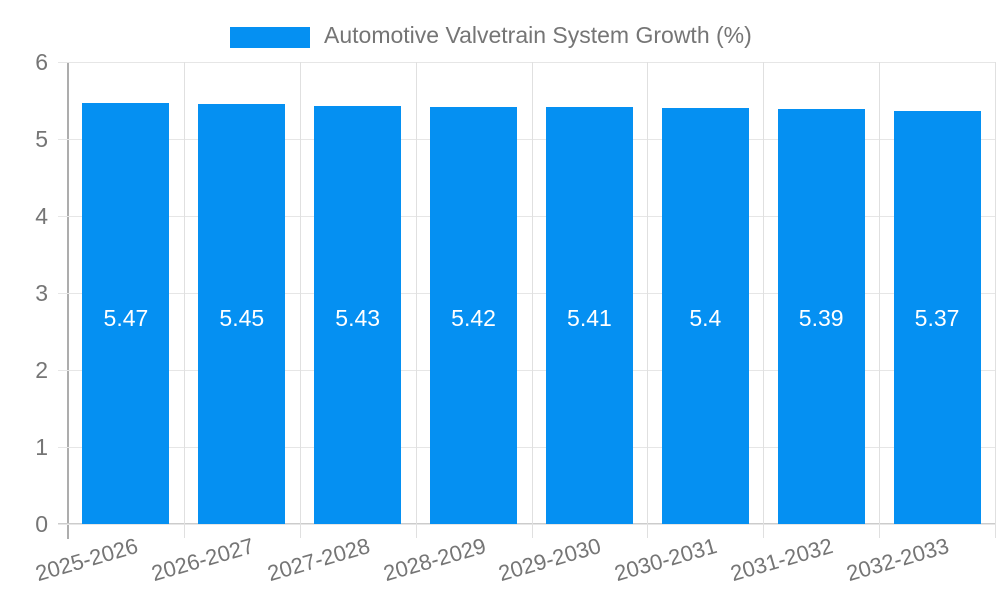  Describe the element at coordinates (68, 300) in the screenshot. I see `y-axis-line` at that location.